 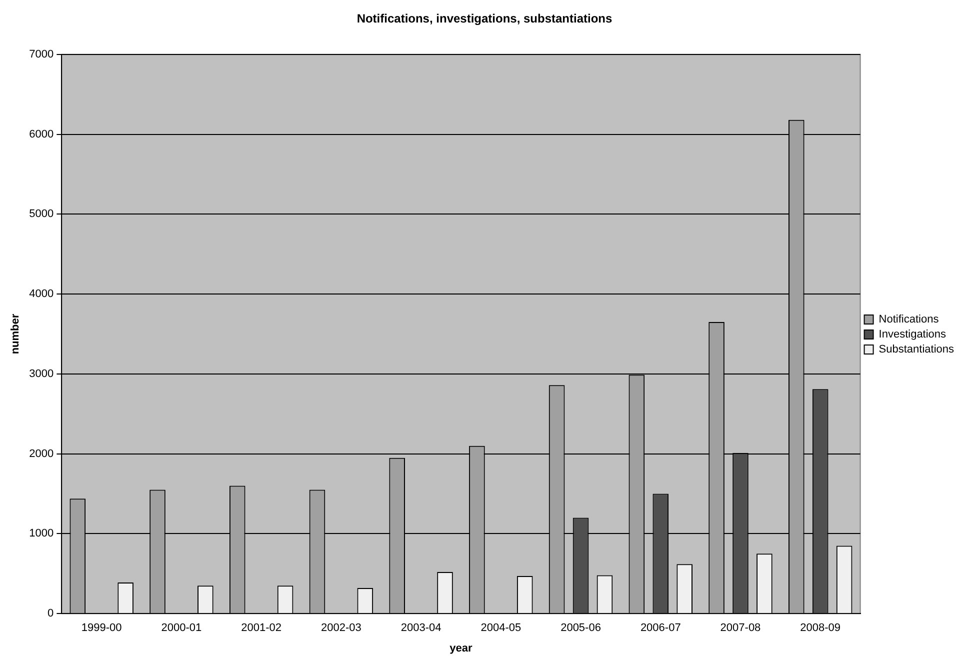 What do you see at coordinates (261, 628) in the screenshot?
I see `x-tick-label: 2001-02` at bounding box center [261, 628].